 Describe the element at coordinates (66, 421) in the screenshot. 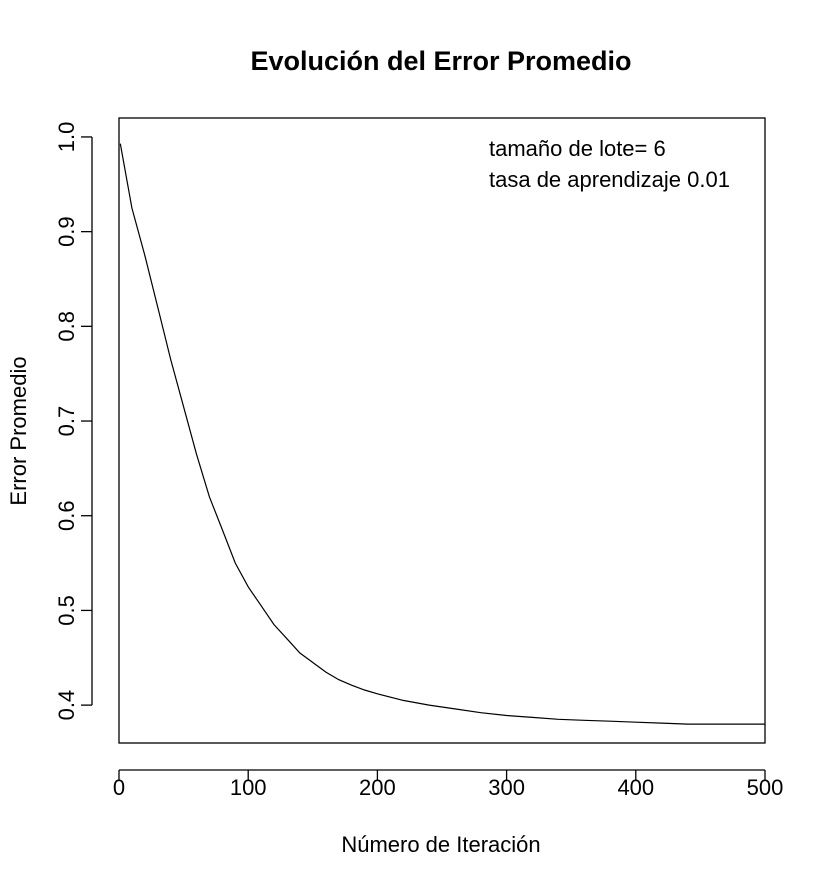

I see `y-tick-label: 0.7` at that location.